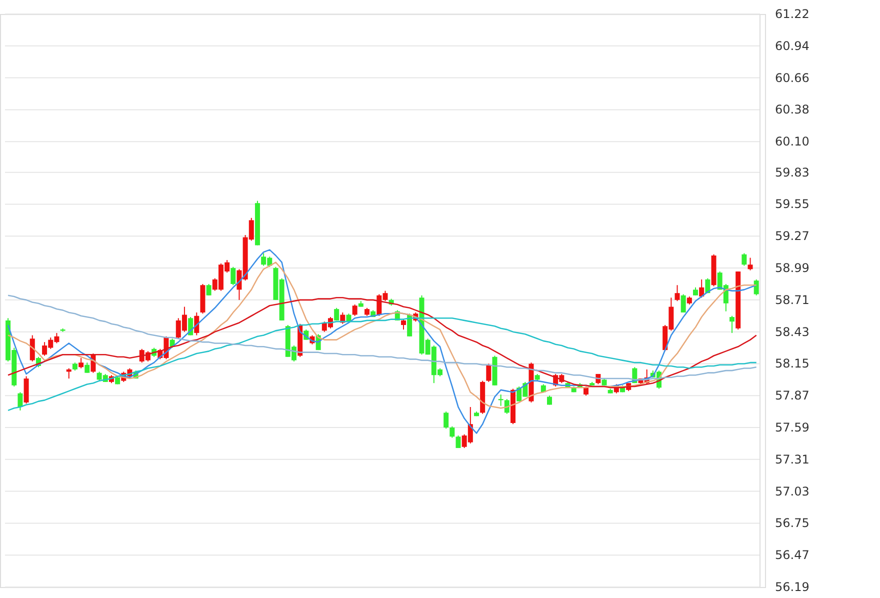 The width and height of the screenshot is (880, 598). What do you see at coordinates (792, 204) in the screenshot?
I see `y-tick-label: 59.55` at bounding box center [792, 204].